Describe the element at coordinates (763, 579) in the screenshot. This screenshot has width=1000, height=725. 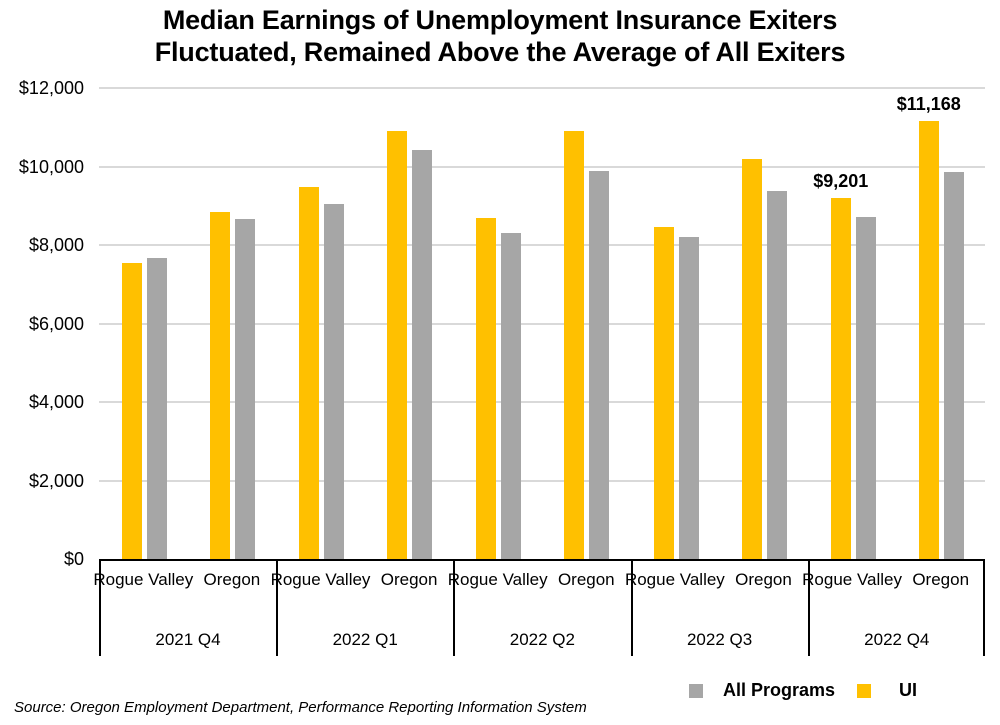
I see `category-label-2022-q3-oregon: Oregon` at that location.